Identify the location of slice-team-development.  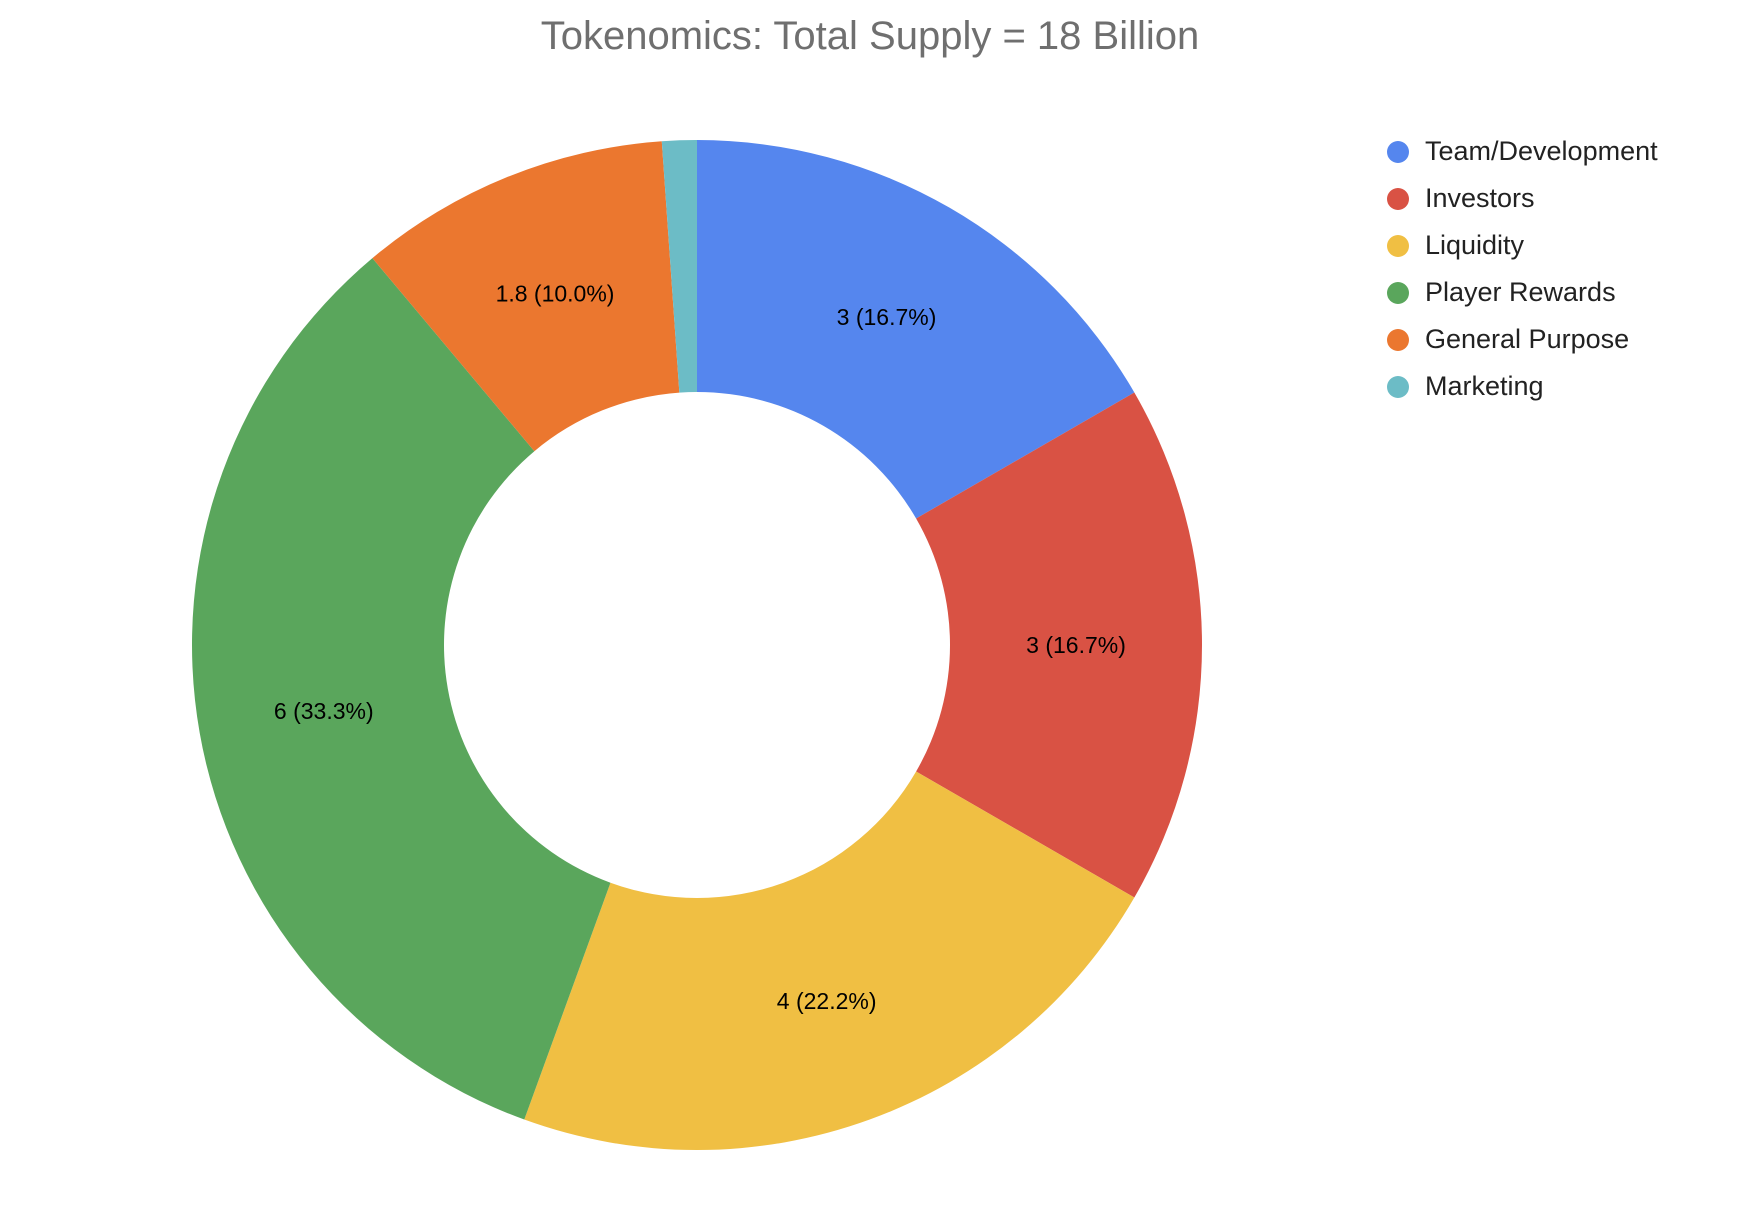
(916, 329).